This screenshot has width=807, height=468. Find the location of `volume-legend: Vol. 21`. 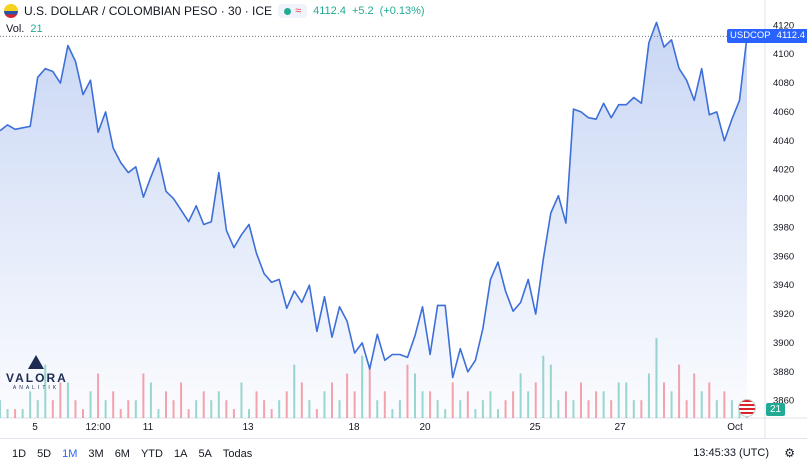

volume-legend: Vol. 21 is located at coordinates (24, 29).